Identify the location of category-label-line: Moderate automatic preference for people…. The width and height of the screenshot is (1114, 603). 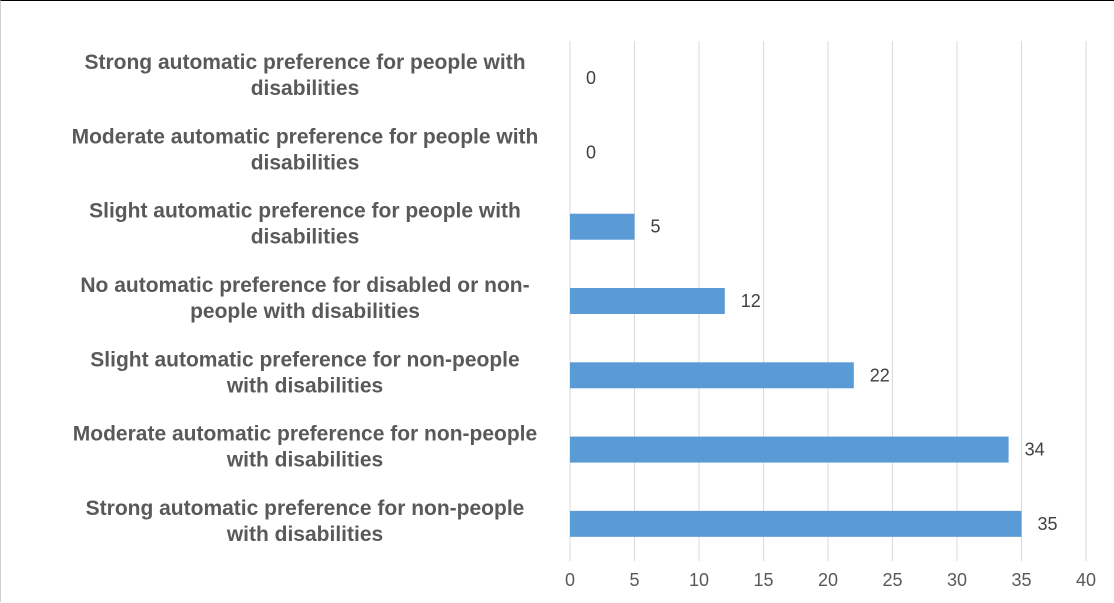
(305, 136).